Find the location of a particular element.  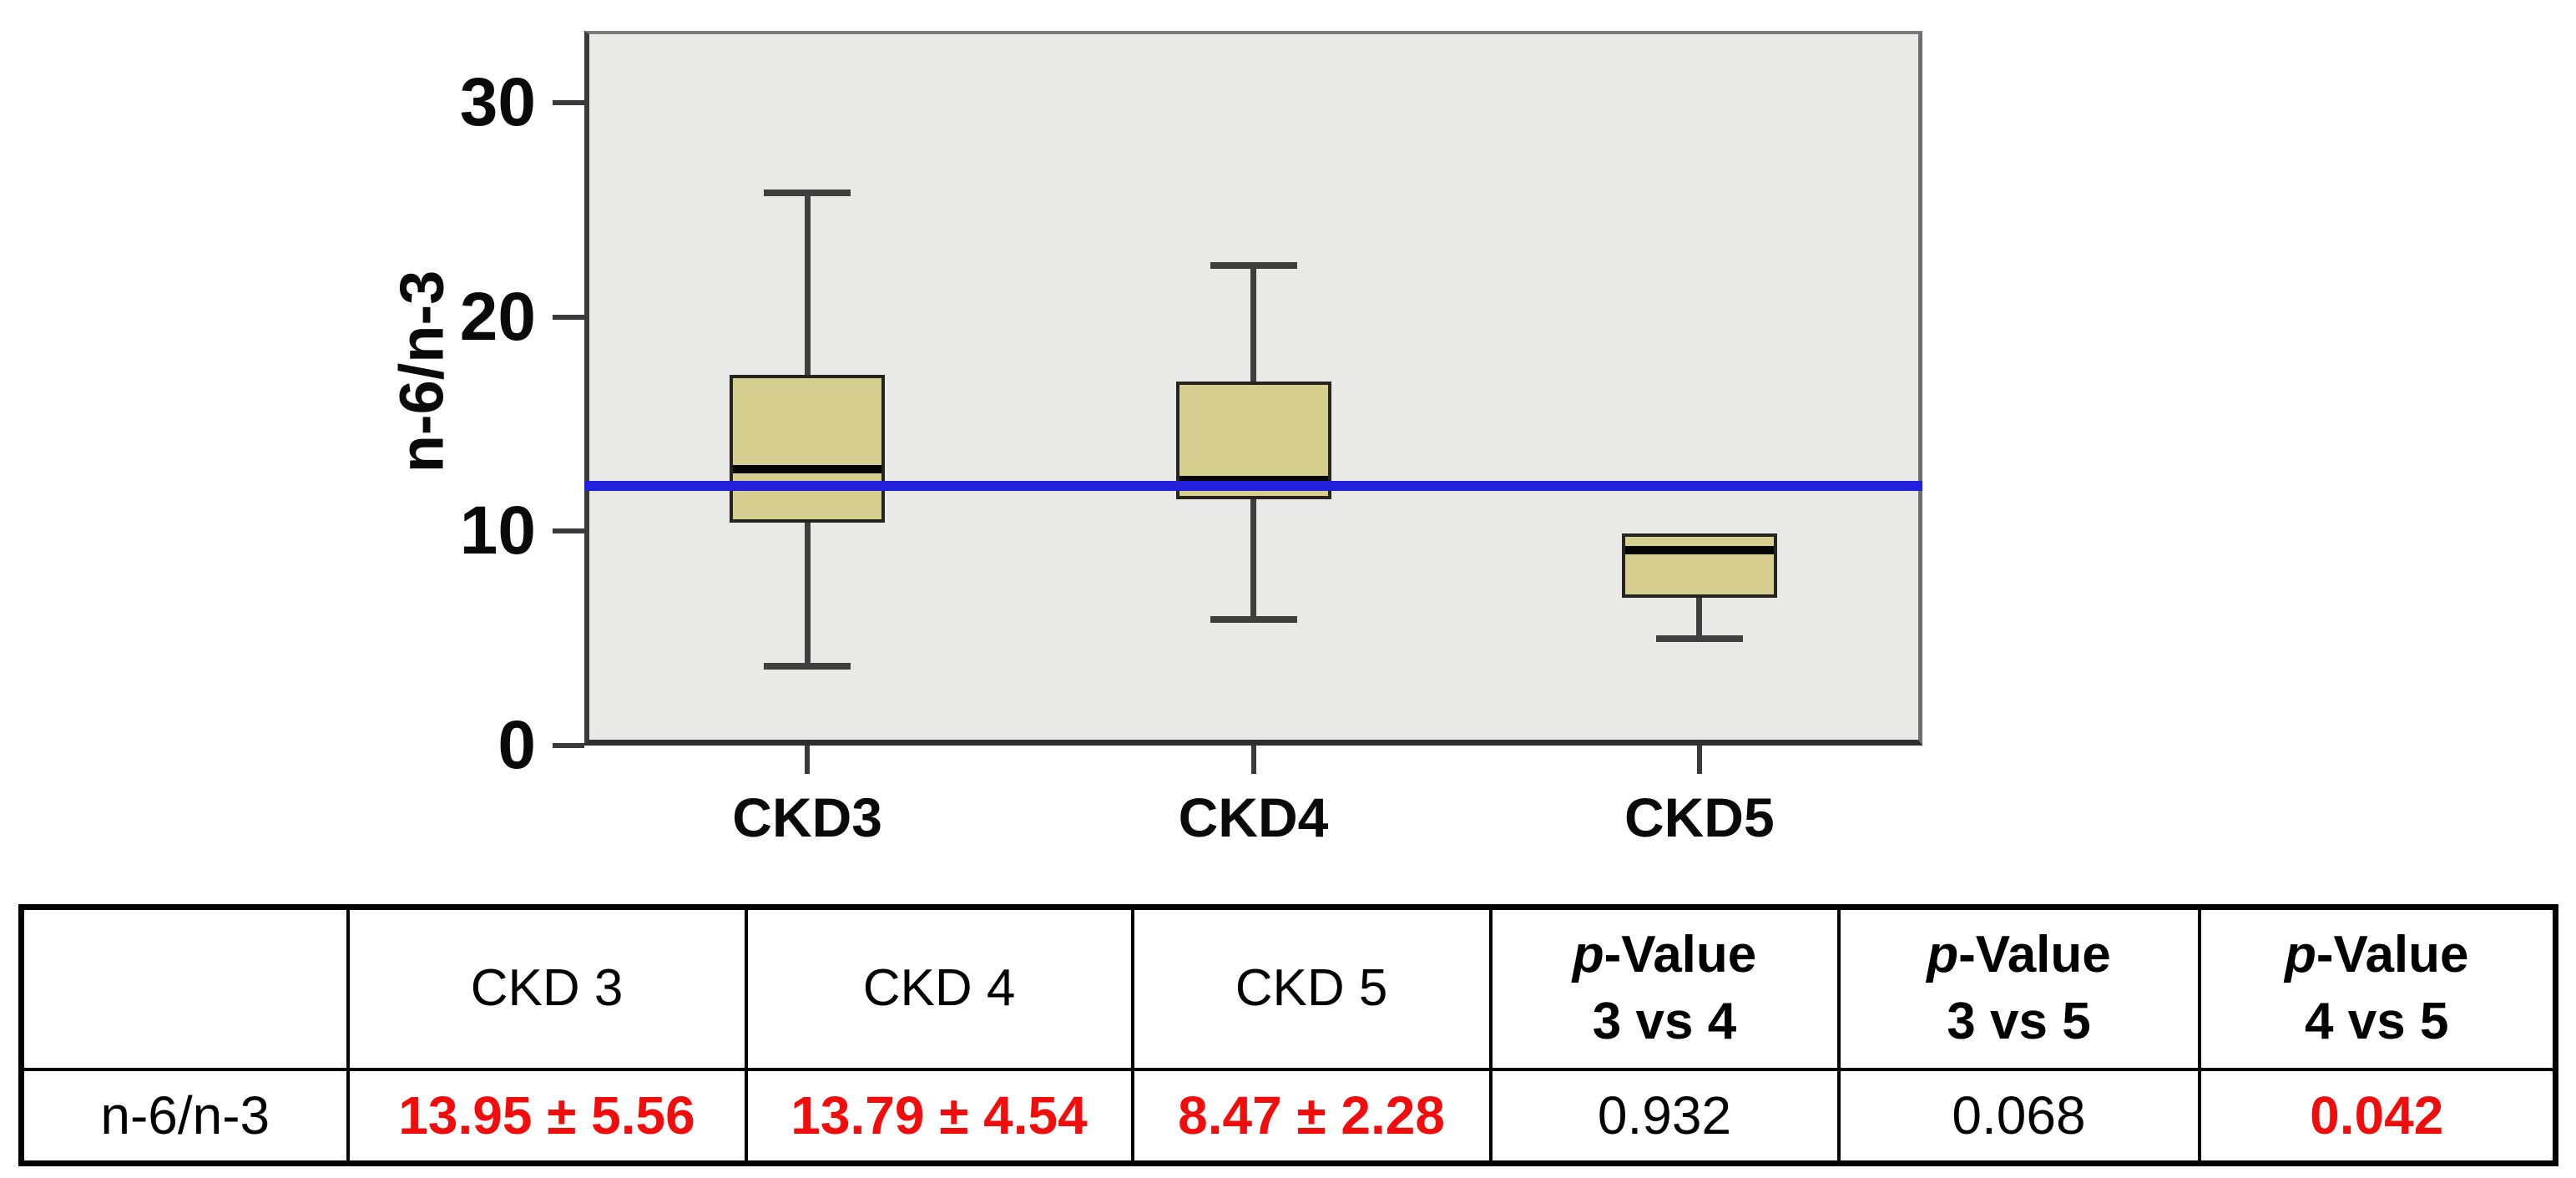

row-label-cell: n-6/n-3 is located at coordinates (184, 1116).